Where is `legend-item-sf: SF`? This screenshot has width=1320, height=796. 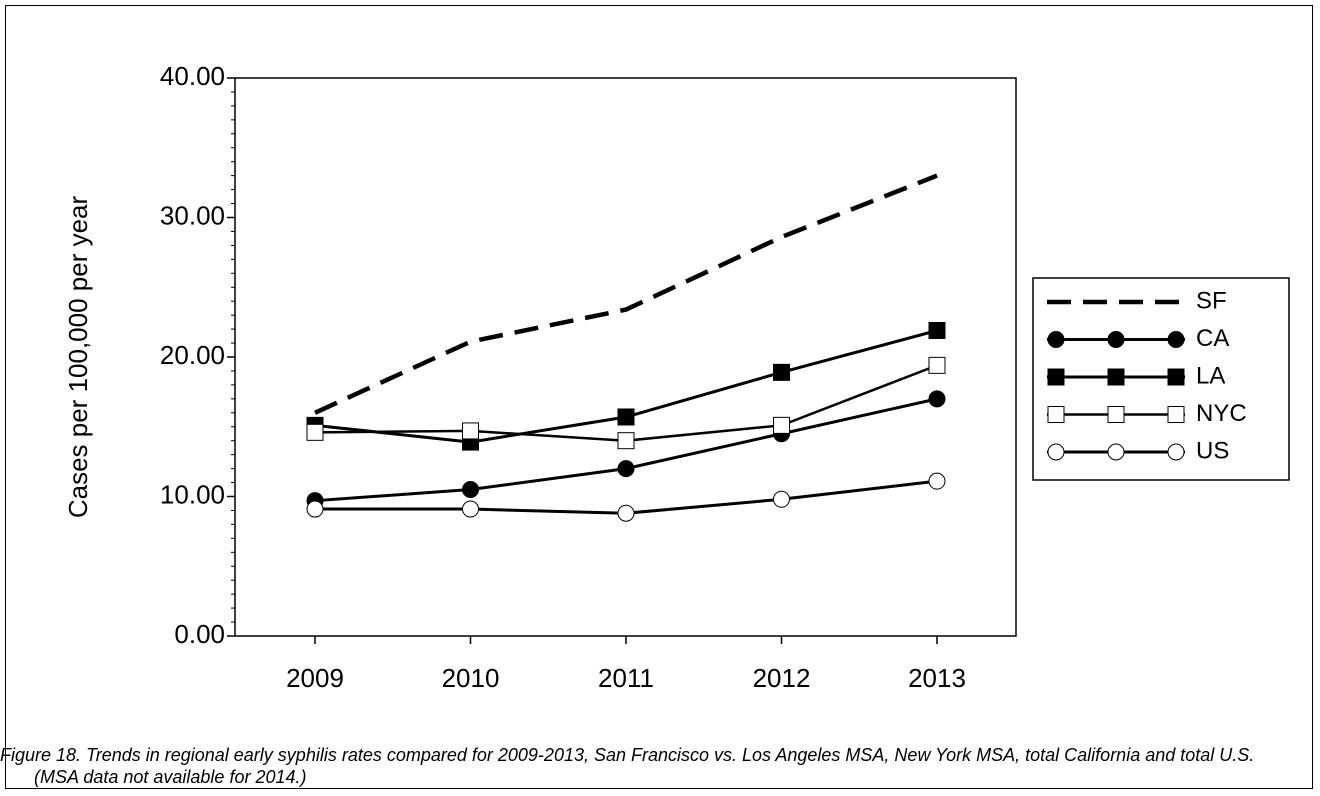
legend-item-sf: SF is located at coordinates (1137, 300).